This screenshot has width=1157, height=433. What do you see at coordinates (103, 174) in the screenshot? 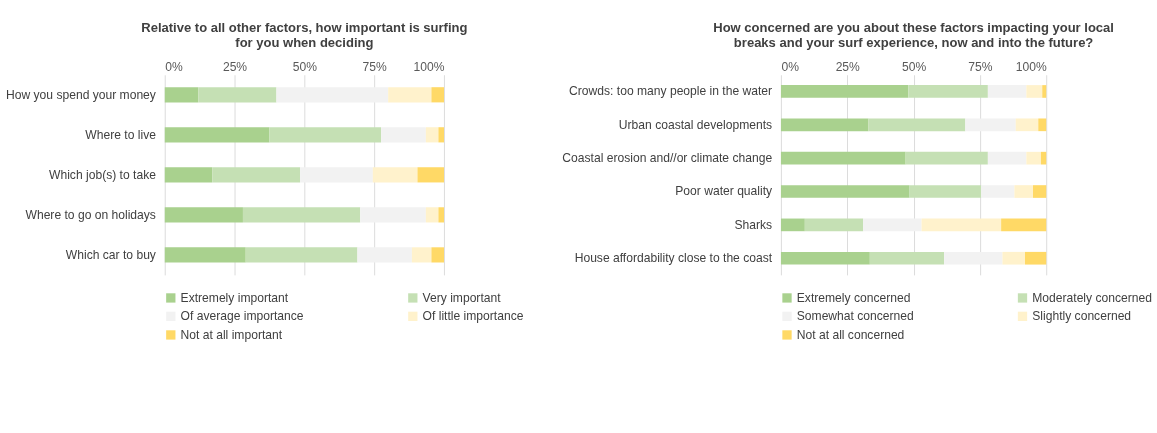
I see `y-tick-label: Which job(s) to take` at bounding box center [103, 174].